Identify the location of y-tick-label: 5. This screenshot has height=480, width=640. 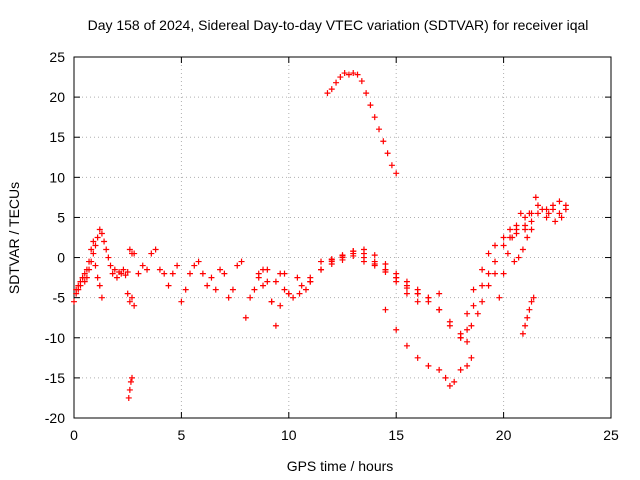
(61, 217).